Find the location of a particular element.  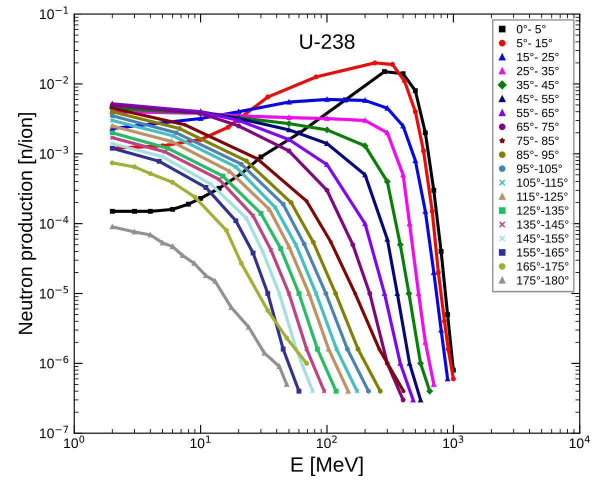

legend-label: 85°- 95° is located at coordinates (537, 154).